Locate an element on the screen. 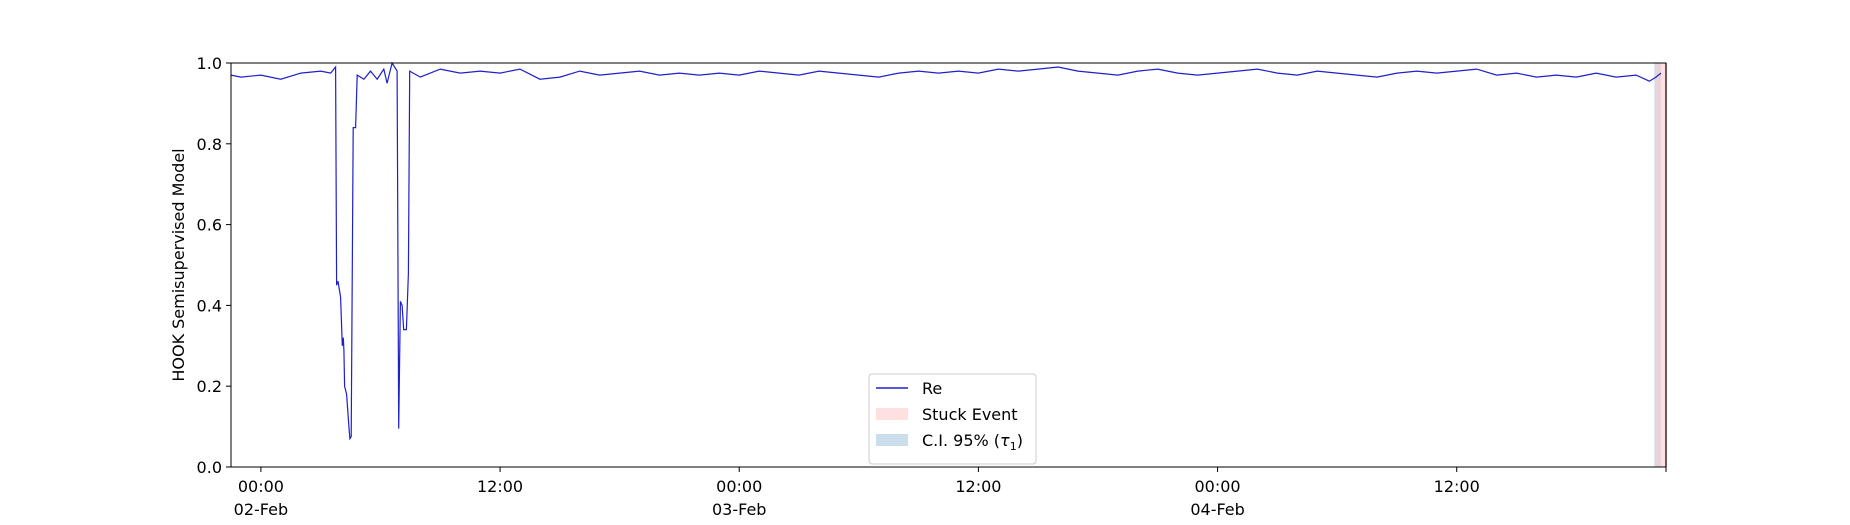  y-tick-label: 0.0 is located at coordinates (209, 467).